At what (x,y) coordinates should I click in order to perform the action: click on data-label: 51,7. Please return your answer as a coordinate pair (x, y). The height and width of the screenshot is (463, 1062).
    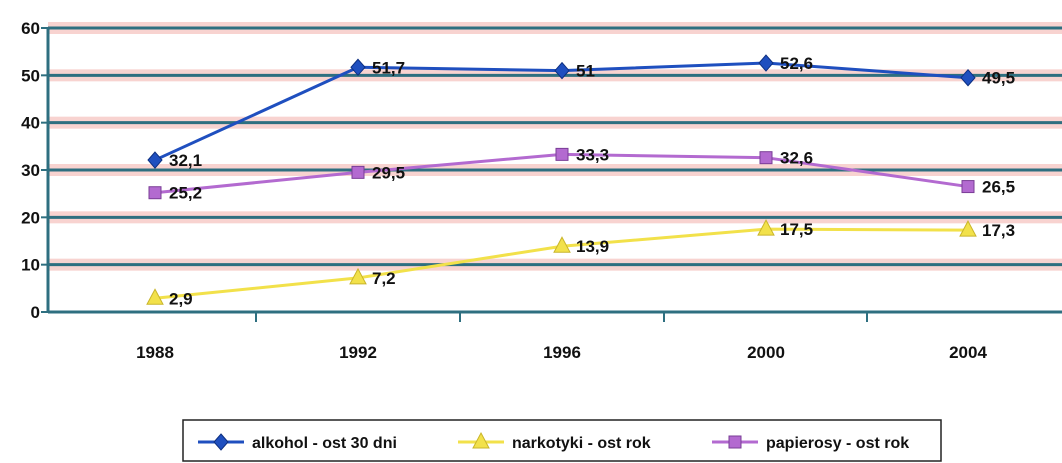
    Looking at the image, I should click on (388, 67).